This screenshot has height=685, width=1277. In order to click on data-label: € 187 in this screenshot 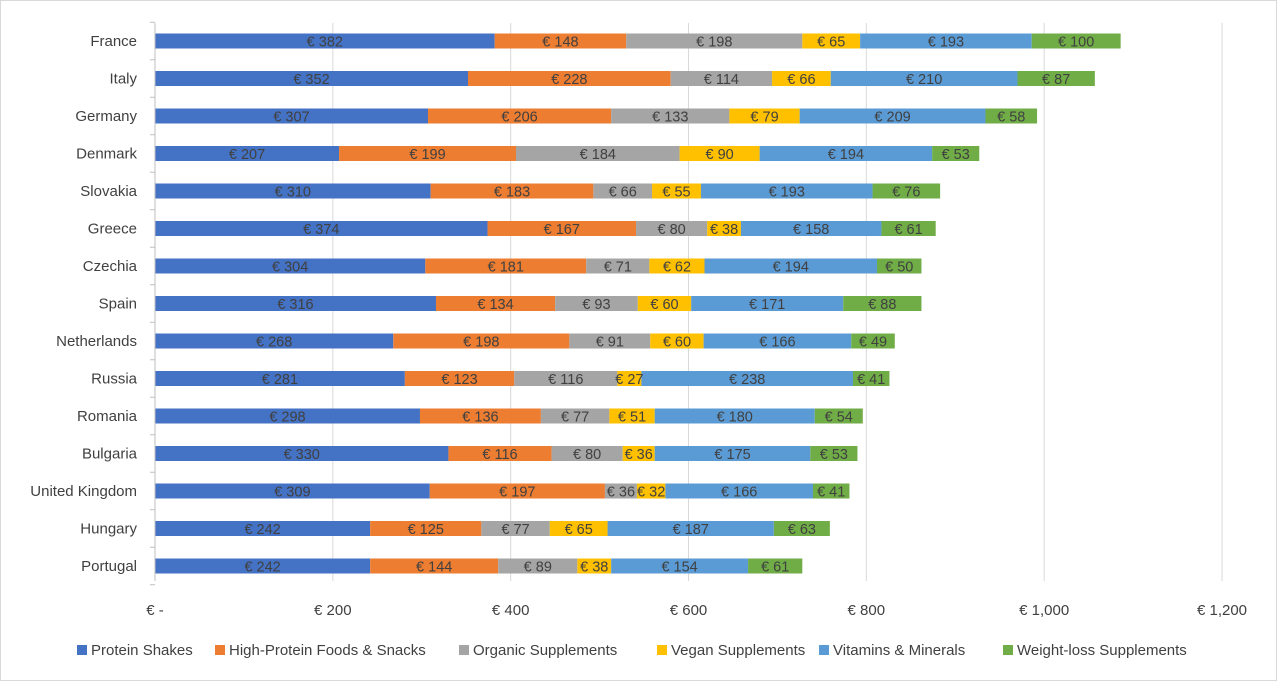, I will do `click(691, 530)`.